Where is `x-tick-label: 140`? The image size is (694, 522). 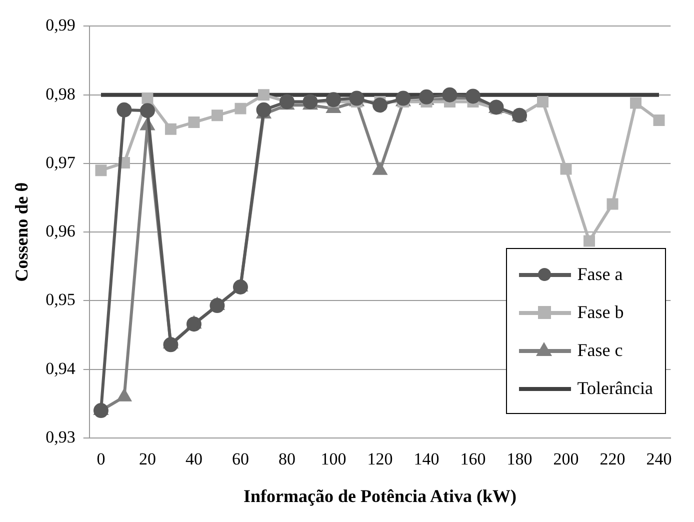
x-tick-label: 140 is located at coordinates (427, 459).